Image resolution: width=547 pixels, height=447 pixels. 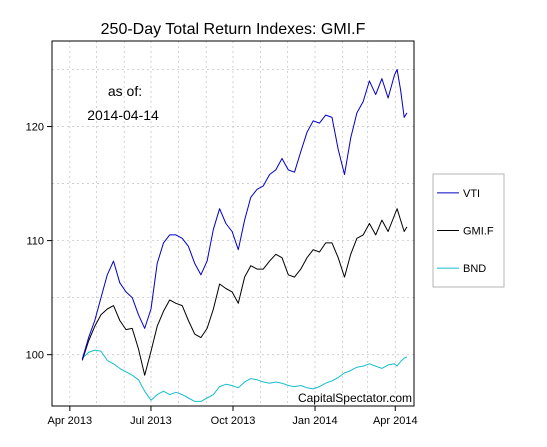 What do you see at coordinates (355, 398) in the screenshot?
I see `watermark-text: CapitalSpectator.com` at bounding box center [355, 398].